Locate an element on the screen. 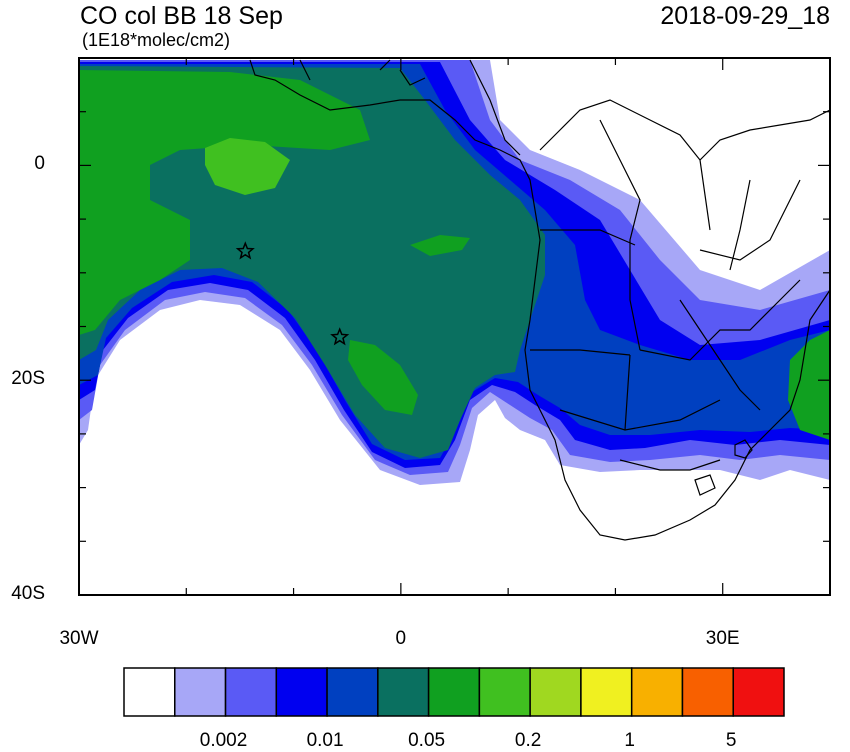  colorbar is located at coordinates (454, 692).